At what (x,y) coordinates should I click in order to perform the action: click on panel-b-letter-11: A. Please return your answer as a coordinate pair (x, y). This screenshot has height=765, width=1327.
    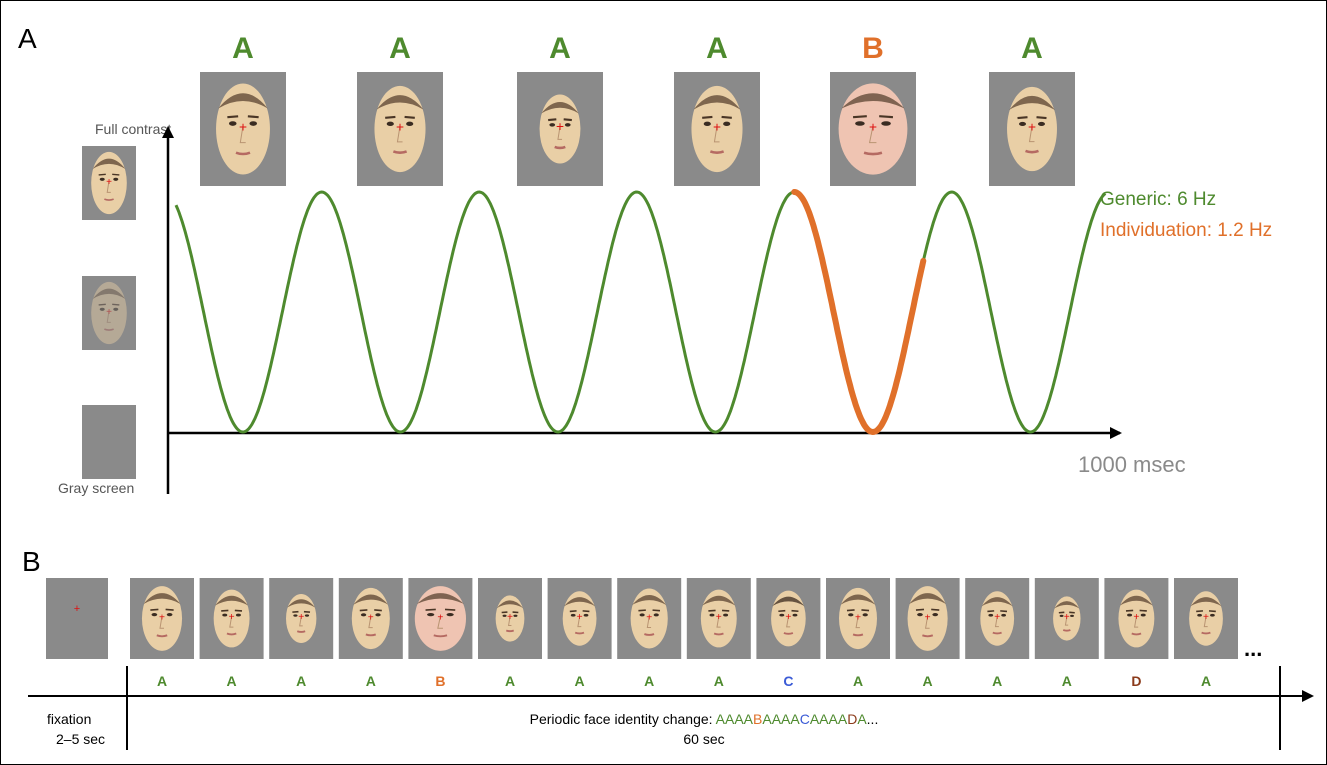
    Looking at the image, I should click on (928, 681).